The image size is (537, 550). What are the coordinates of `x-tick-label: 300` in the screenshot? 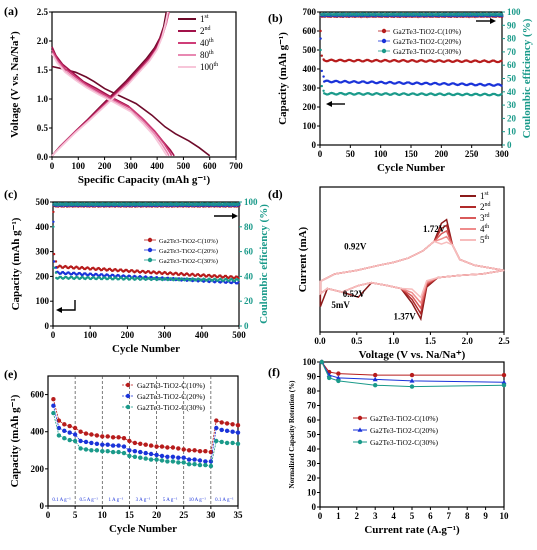 It's located at (502, 154).